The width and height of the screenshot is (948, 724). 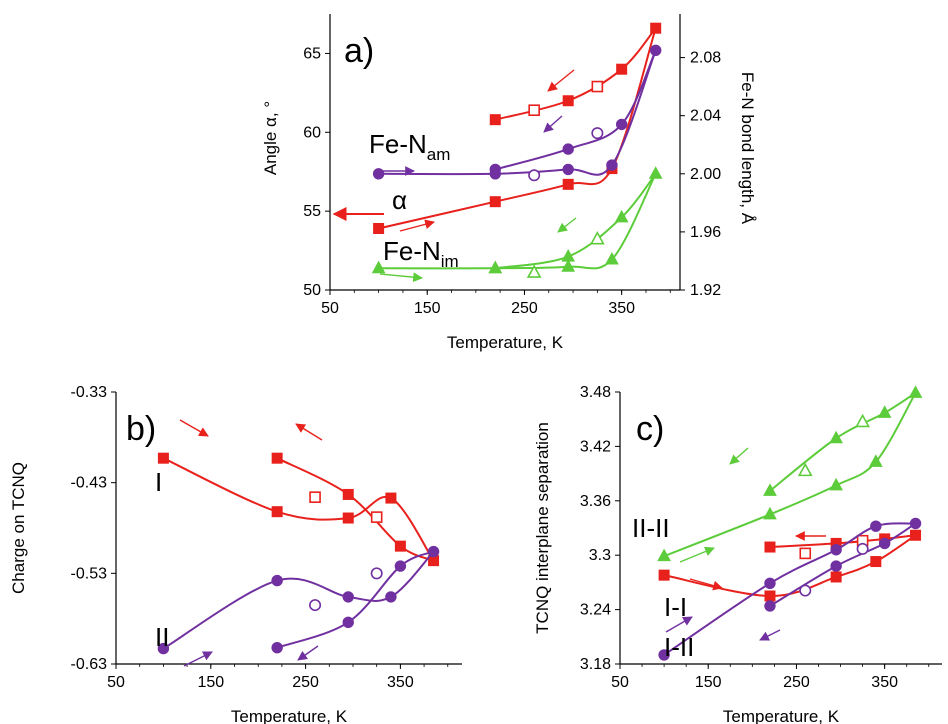 What do you see at coordinates (194, 428) in the screenshot?
I see `b-red-heating-arrow` at bounding box center [194, 428].